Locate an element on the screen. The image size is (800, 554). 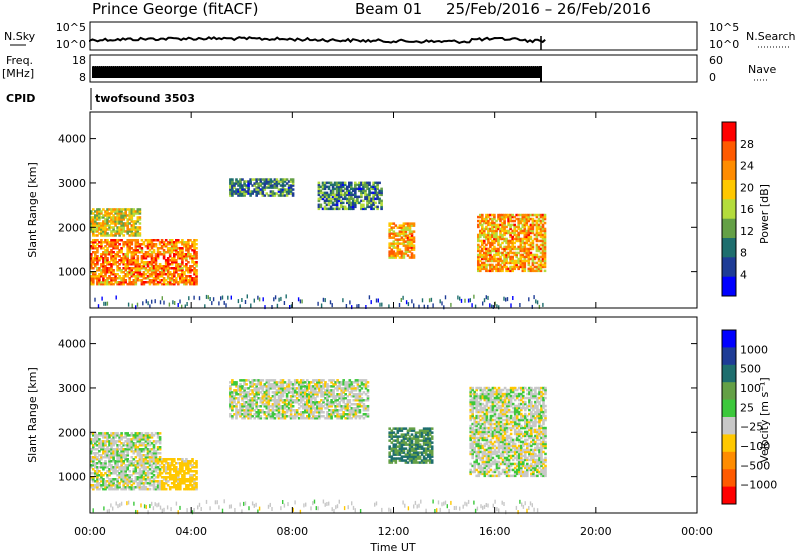
nave-tick-low: 0 is located at coordinates (712, 77).